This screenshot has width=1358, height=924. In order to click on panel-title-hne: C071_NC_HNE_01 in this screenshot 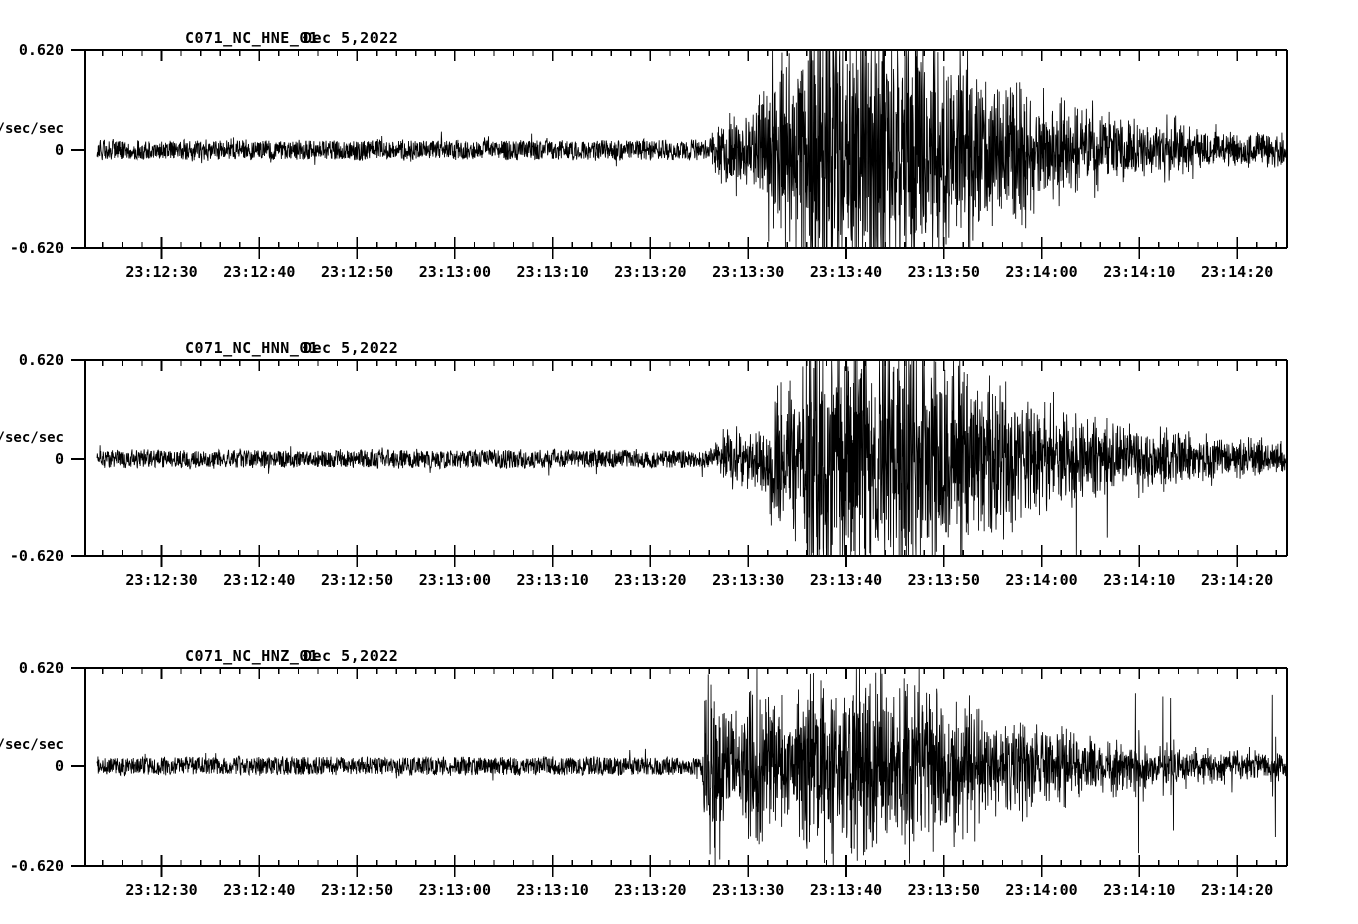, I will do `click(251, 38)`.